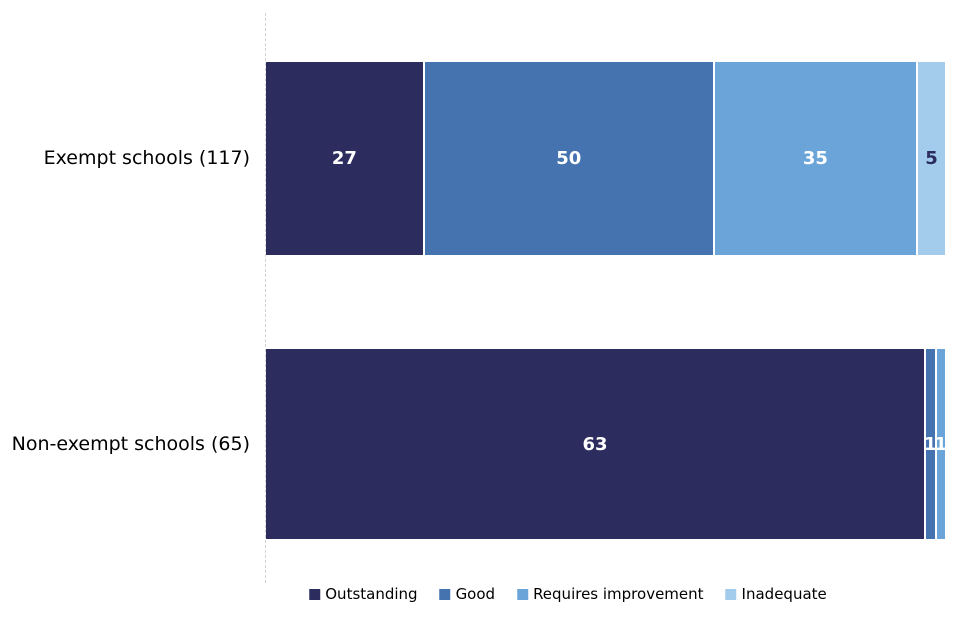 This screenshot has height=640, width=960. I want to click on legend-item-requires-improvement: Requires improvement, so click(610, 594).